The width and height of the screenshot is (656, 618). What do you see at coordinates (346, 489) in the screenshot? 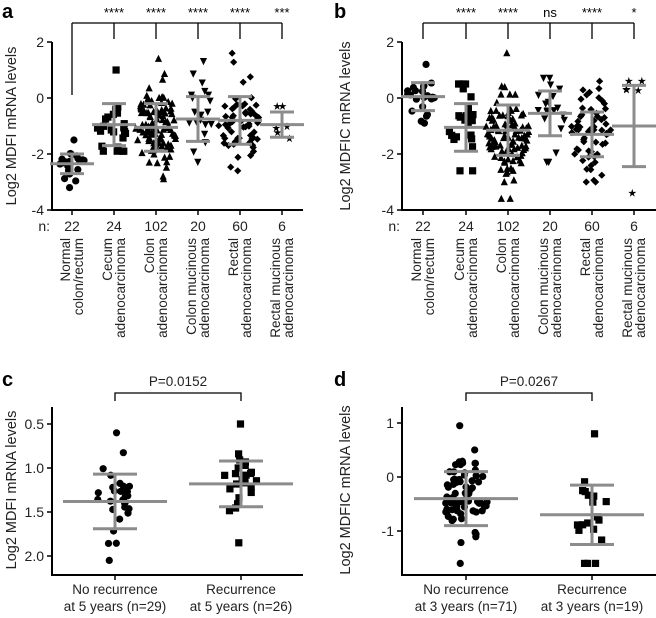
I see `y-axis-label: Log2 MDFIC mRNA levels` at bounding box center [346, 489].